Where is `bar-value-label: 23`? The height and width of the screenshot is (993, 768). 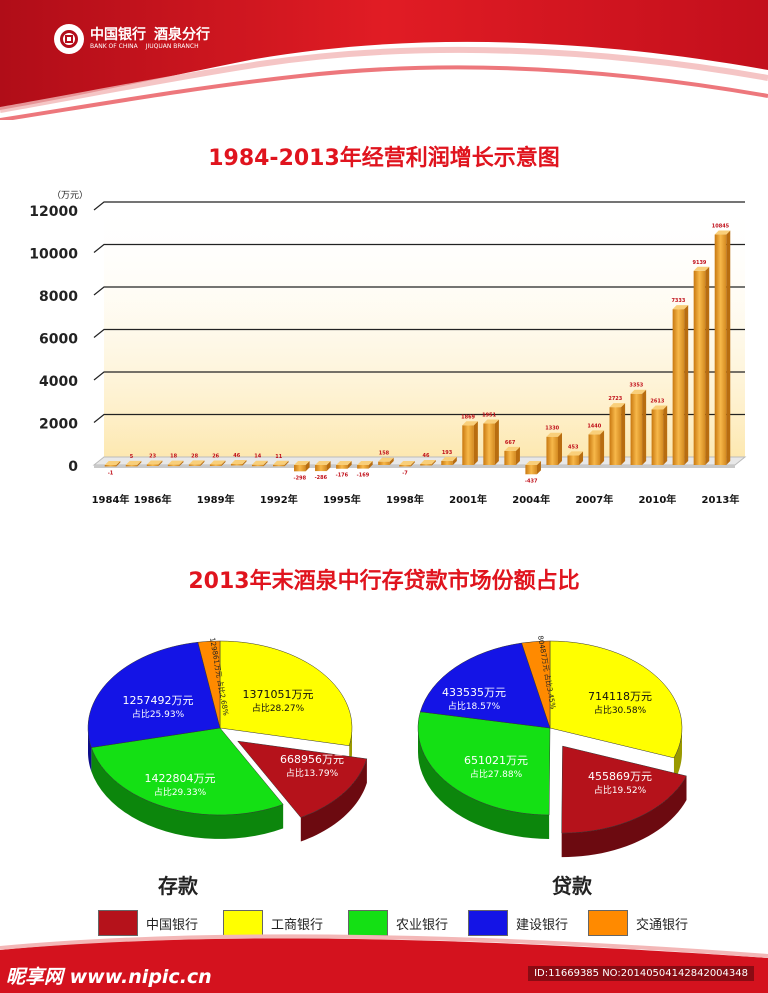 bar-value-label: 23 is located at coordinates (152, 457).